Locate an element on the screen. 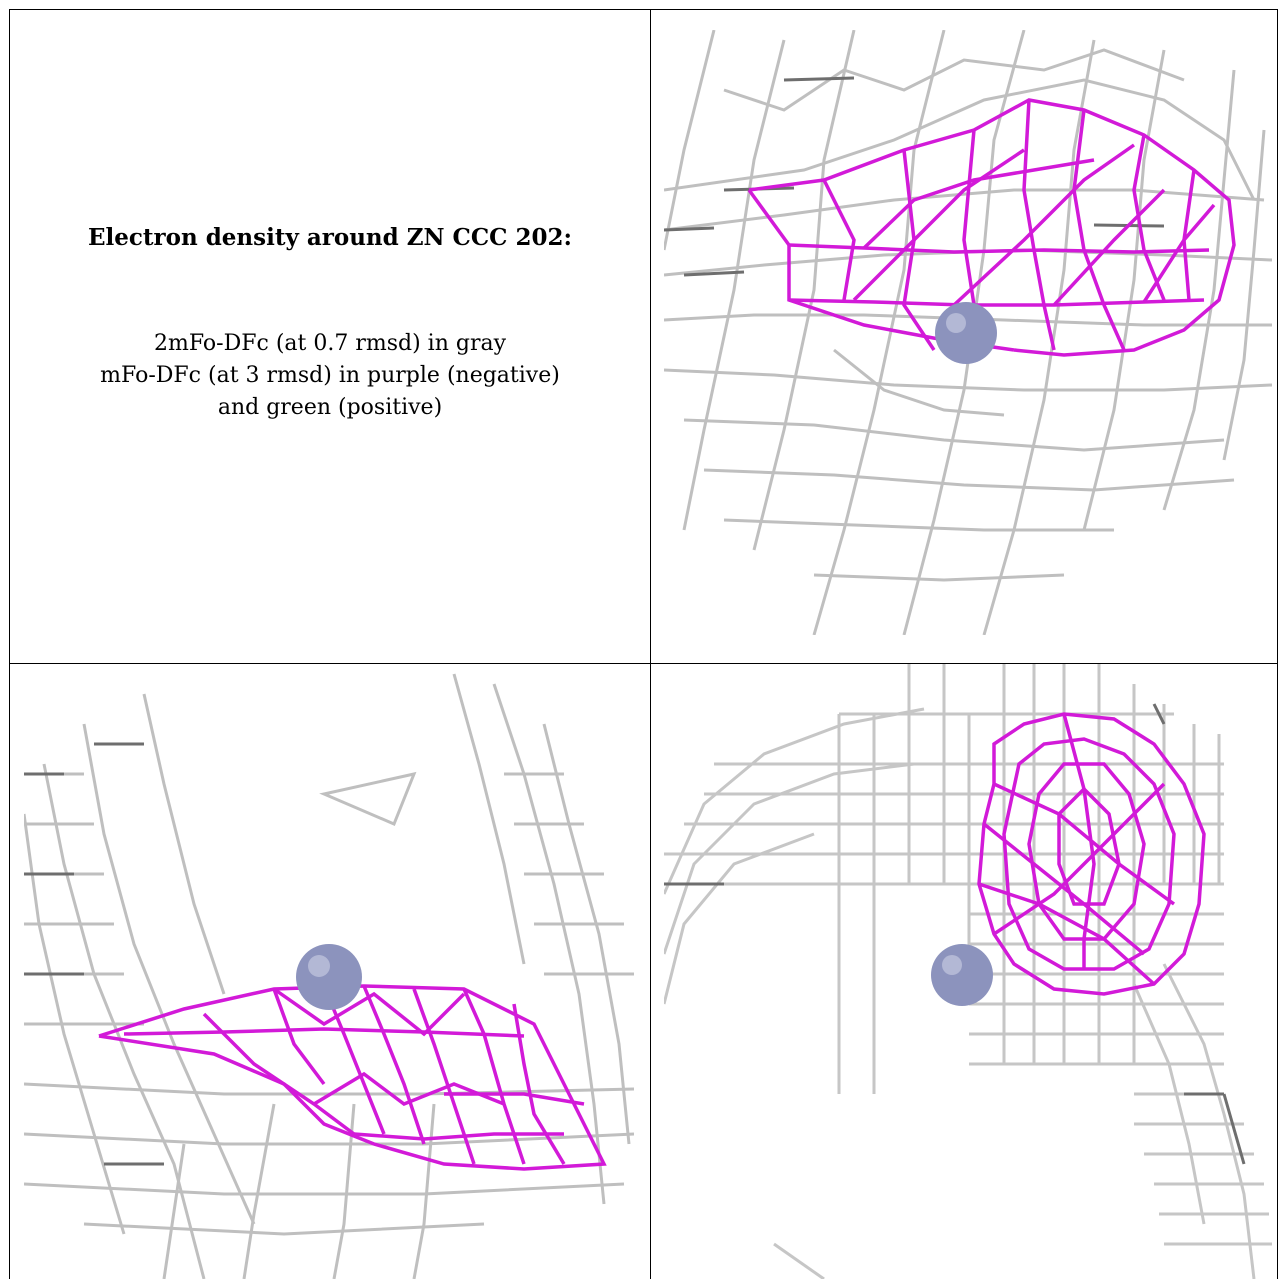 The image size is (1278, 1279). table-border-left is located at coordinates (9, 644).